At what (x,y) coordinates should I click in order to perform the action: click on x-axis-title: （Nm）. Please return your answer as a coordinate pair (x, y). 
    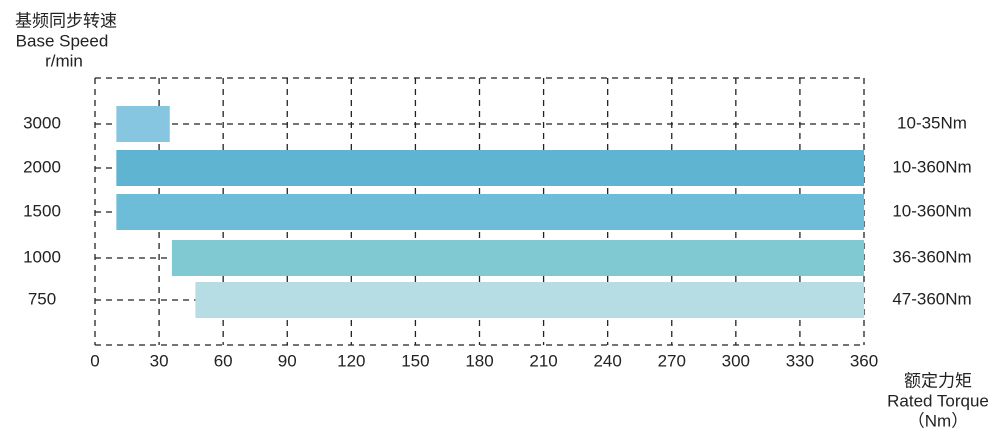
    Looking at the image, I should click on (938, 420).